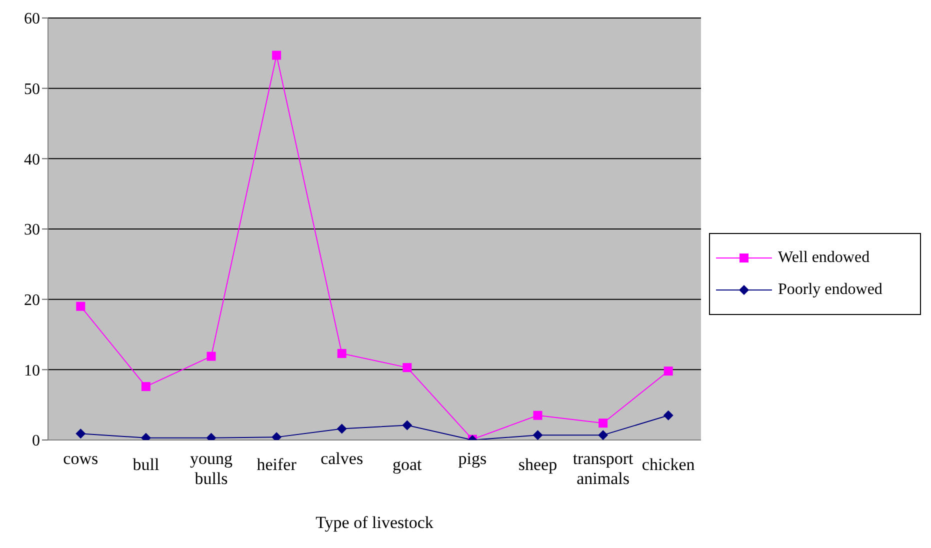  I want to click on y-tick-label: 50, so click(32, 89).